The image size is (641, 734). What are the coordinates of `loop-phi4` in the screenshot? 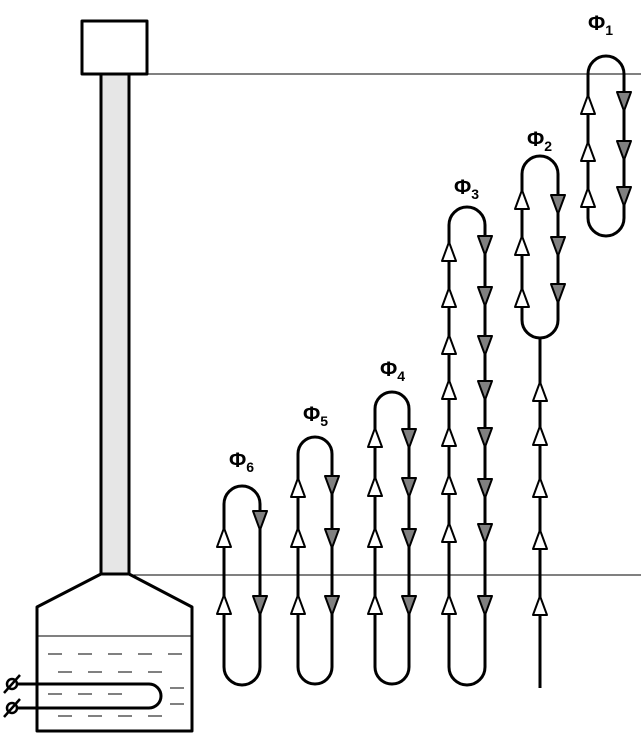 It's located at (392, 538).